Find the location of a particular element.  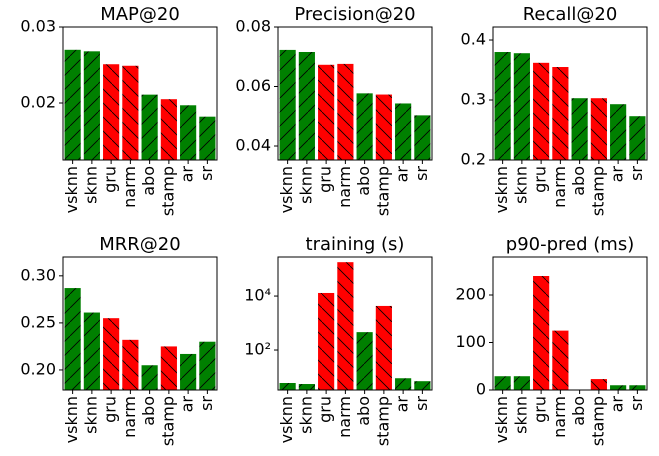

y-tick-label: 0.02 is located at coordinates (38, 102).